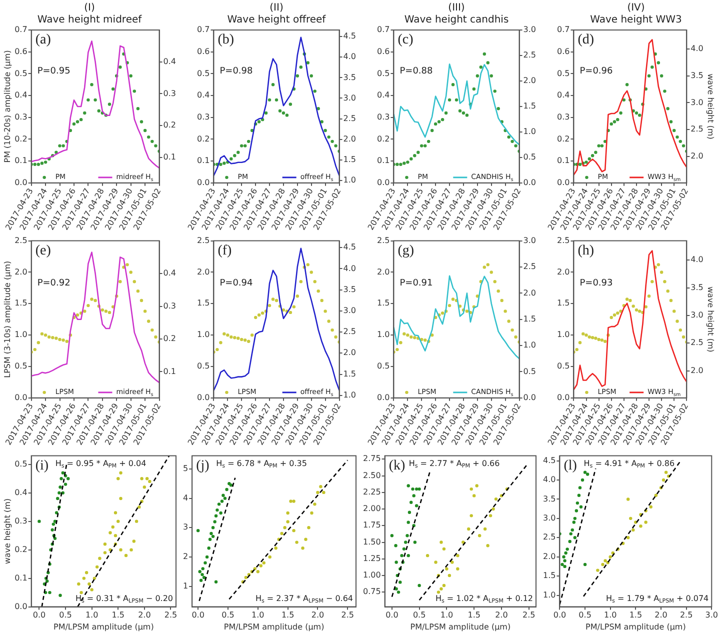 This screenshot has height=635, width=719. Describe the element at coordinates (7, 106) in the screenshot. I see `y-axis-title: PM (10-20s) amplitude (μm)` at that location.